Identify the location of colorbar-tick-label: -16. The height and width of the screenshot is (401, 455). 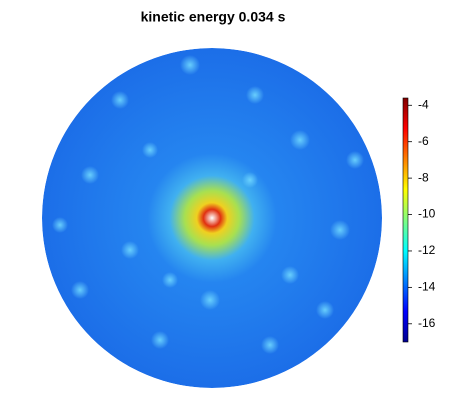
(427, 323).